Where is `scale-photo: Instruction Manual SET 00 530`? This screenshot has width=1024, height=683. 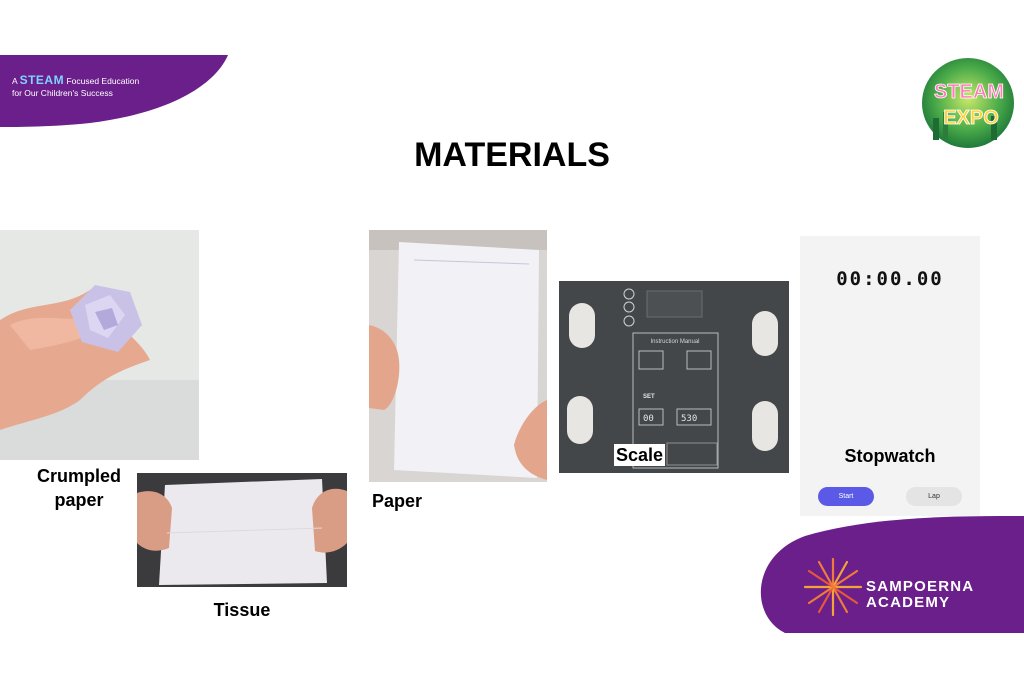
scale-photo: Instruction Manual SET 00 530 is located at coordinates (674, 377).